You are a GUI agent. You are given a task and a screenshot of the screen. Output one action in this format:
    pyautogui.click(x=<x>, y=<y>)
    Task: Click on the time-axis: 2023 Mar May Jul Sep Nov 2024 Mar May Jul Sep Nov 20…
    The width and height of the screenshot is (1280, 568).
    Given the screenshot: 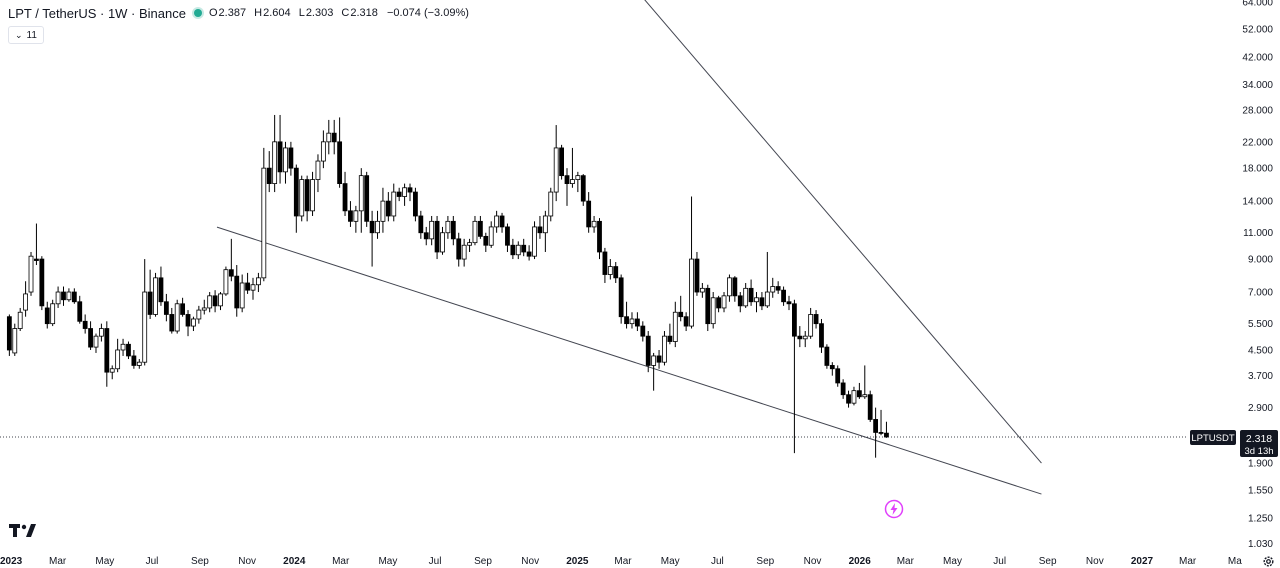 What is the action you would take?
    pyautogui.click(x=621, y=561)
    